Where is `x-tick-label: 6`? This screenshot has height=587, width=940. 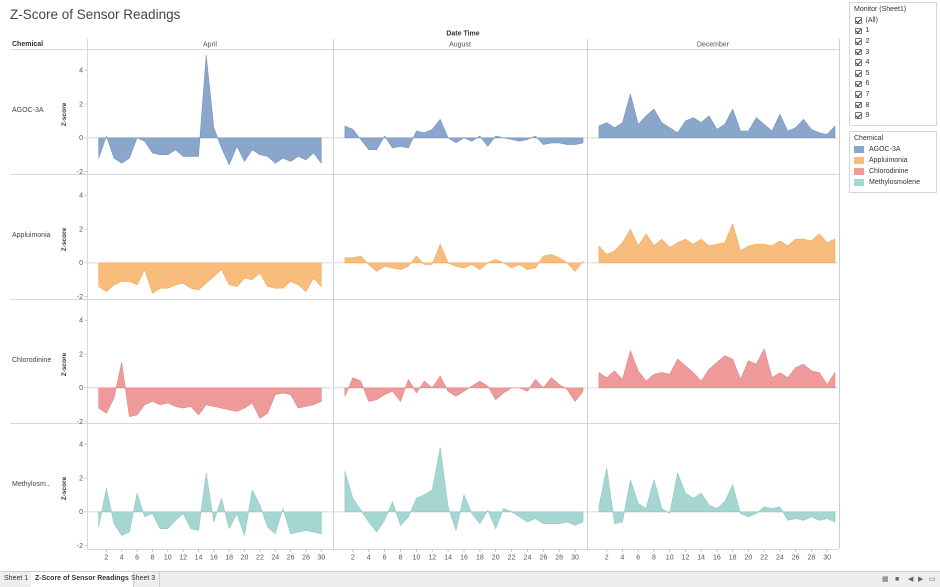
x-tick-label: 6 is located at coordinates (638, 558).